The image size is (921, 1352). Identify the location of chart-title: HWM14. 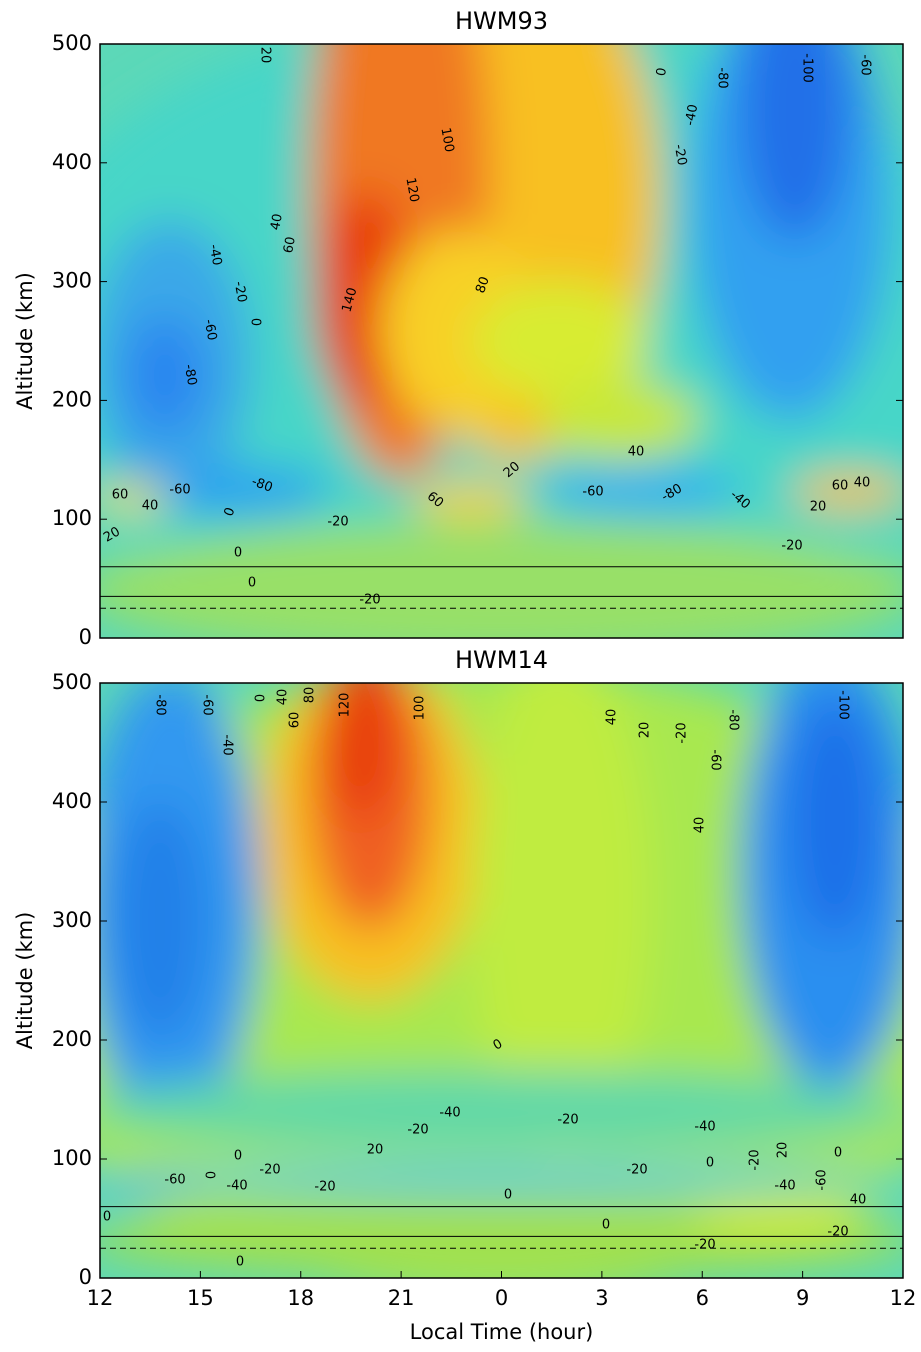
(501, 660).